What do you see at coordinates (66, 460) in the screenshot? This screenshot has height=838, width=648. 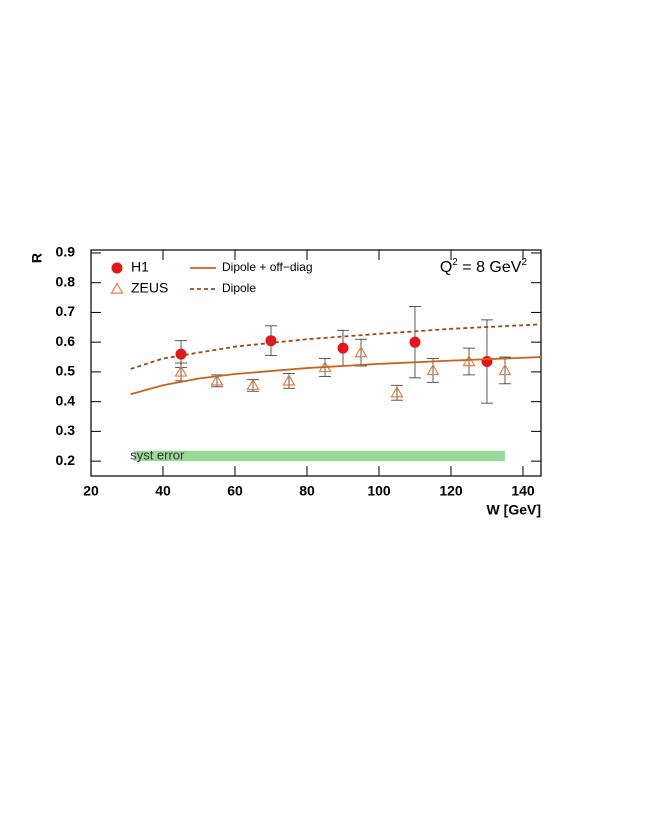 I see `y-tick-label: 0.2` at bounding box center [66, 460].